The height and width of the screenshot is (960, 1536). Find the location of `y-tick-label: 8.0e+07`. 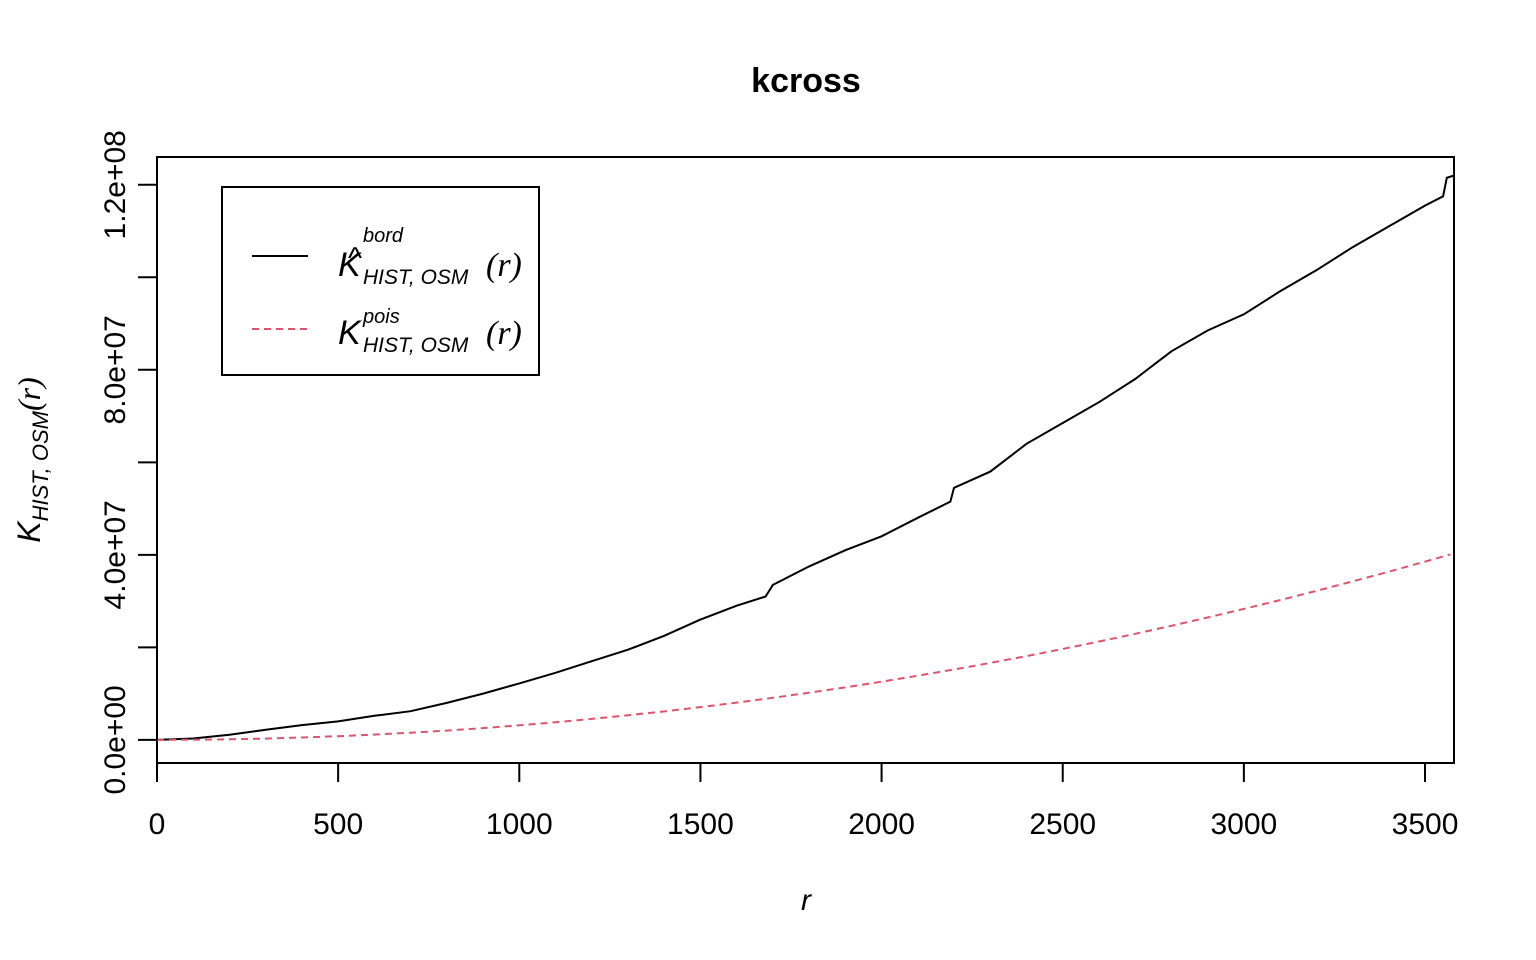

y-tick-label: 8.0e+07 is located at coordinates (115, 369).